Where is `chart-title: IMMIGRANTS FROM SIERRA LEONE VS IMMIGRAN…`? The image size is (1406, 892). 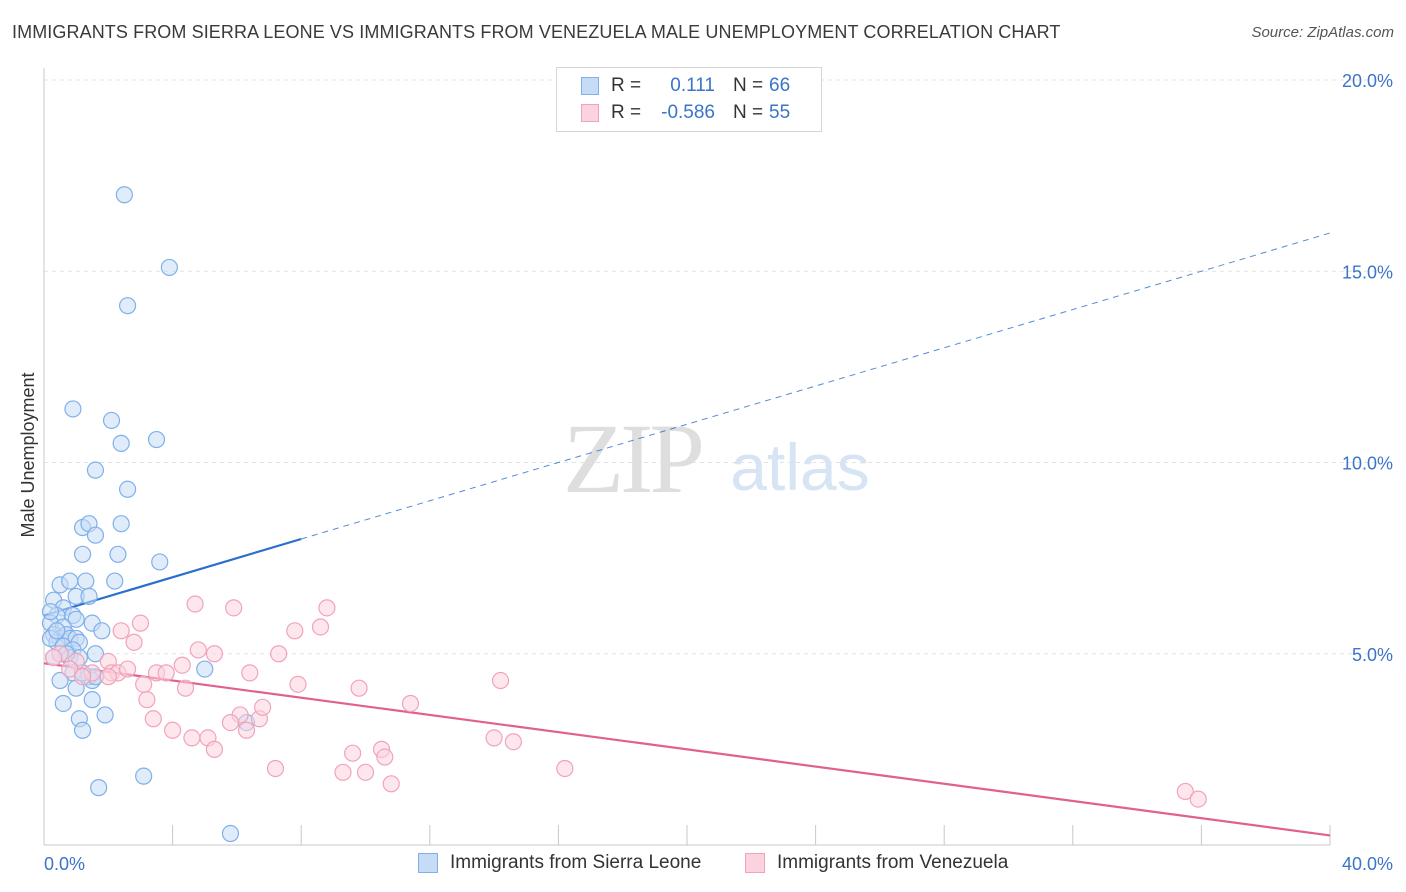
chart-title: IMMIGRANTS FROM SIERRA LEONE VS IMMIGRAN… is located at coordinates (536, 32).